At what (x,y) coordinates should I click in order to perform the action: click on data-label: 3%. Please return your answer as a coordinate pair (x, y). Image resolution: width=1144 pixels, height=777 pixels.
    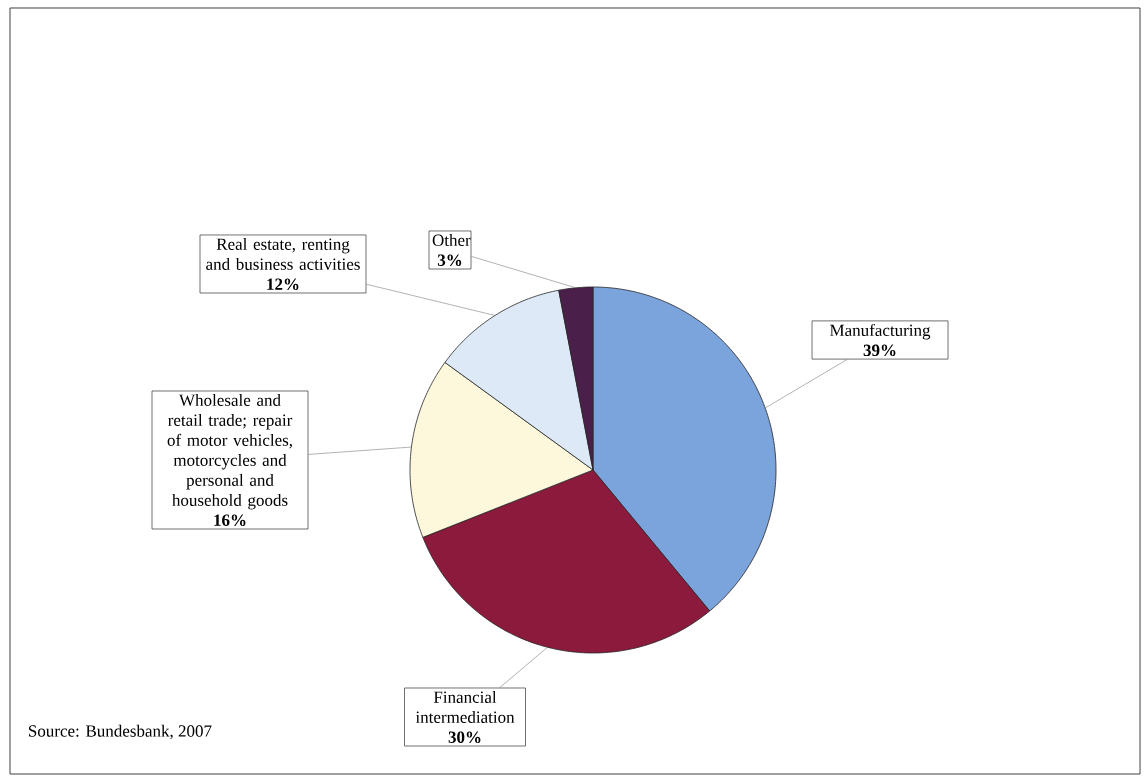
    Looking at the image, I should click on (449, 260).